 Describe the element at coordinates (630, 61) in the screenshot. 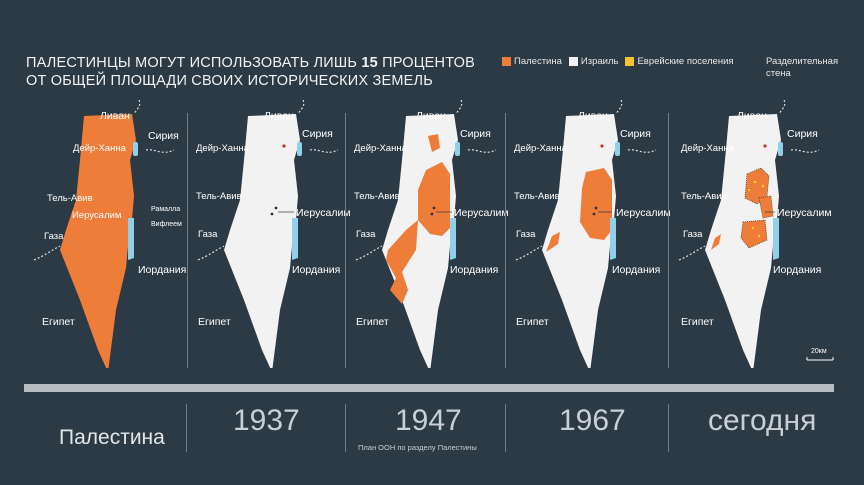

I see `legend-swatch-settlements` at that location.